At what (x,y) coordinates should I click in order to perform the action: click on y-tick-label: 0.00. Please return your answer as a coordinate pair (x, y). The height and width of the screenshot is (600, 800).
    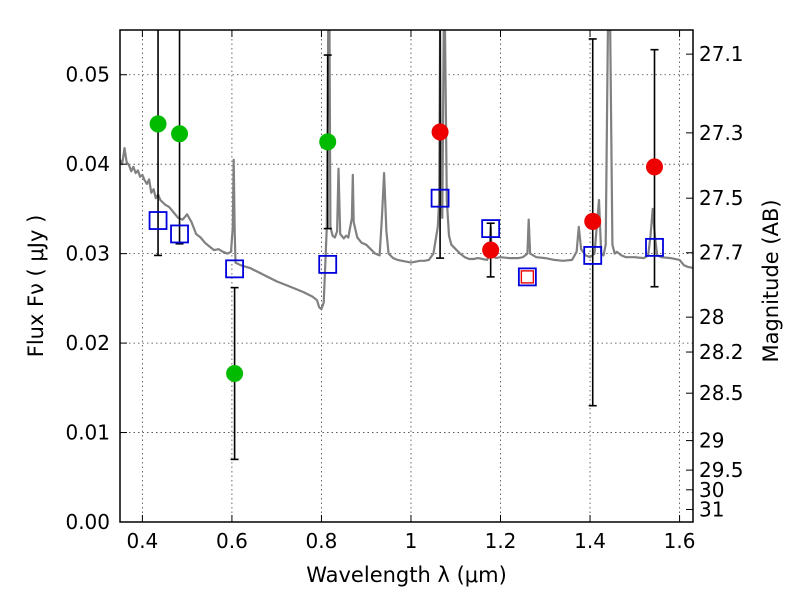
    Looking at the image, I should click on (87, 522).